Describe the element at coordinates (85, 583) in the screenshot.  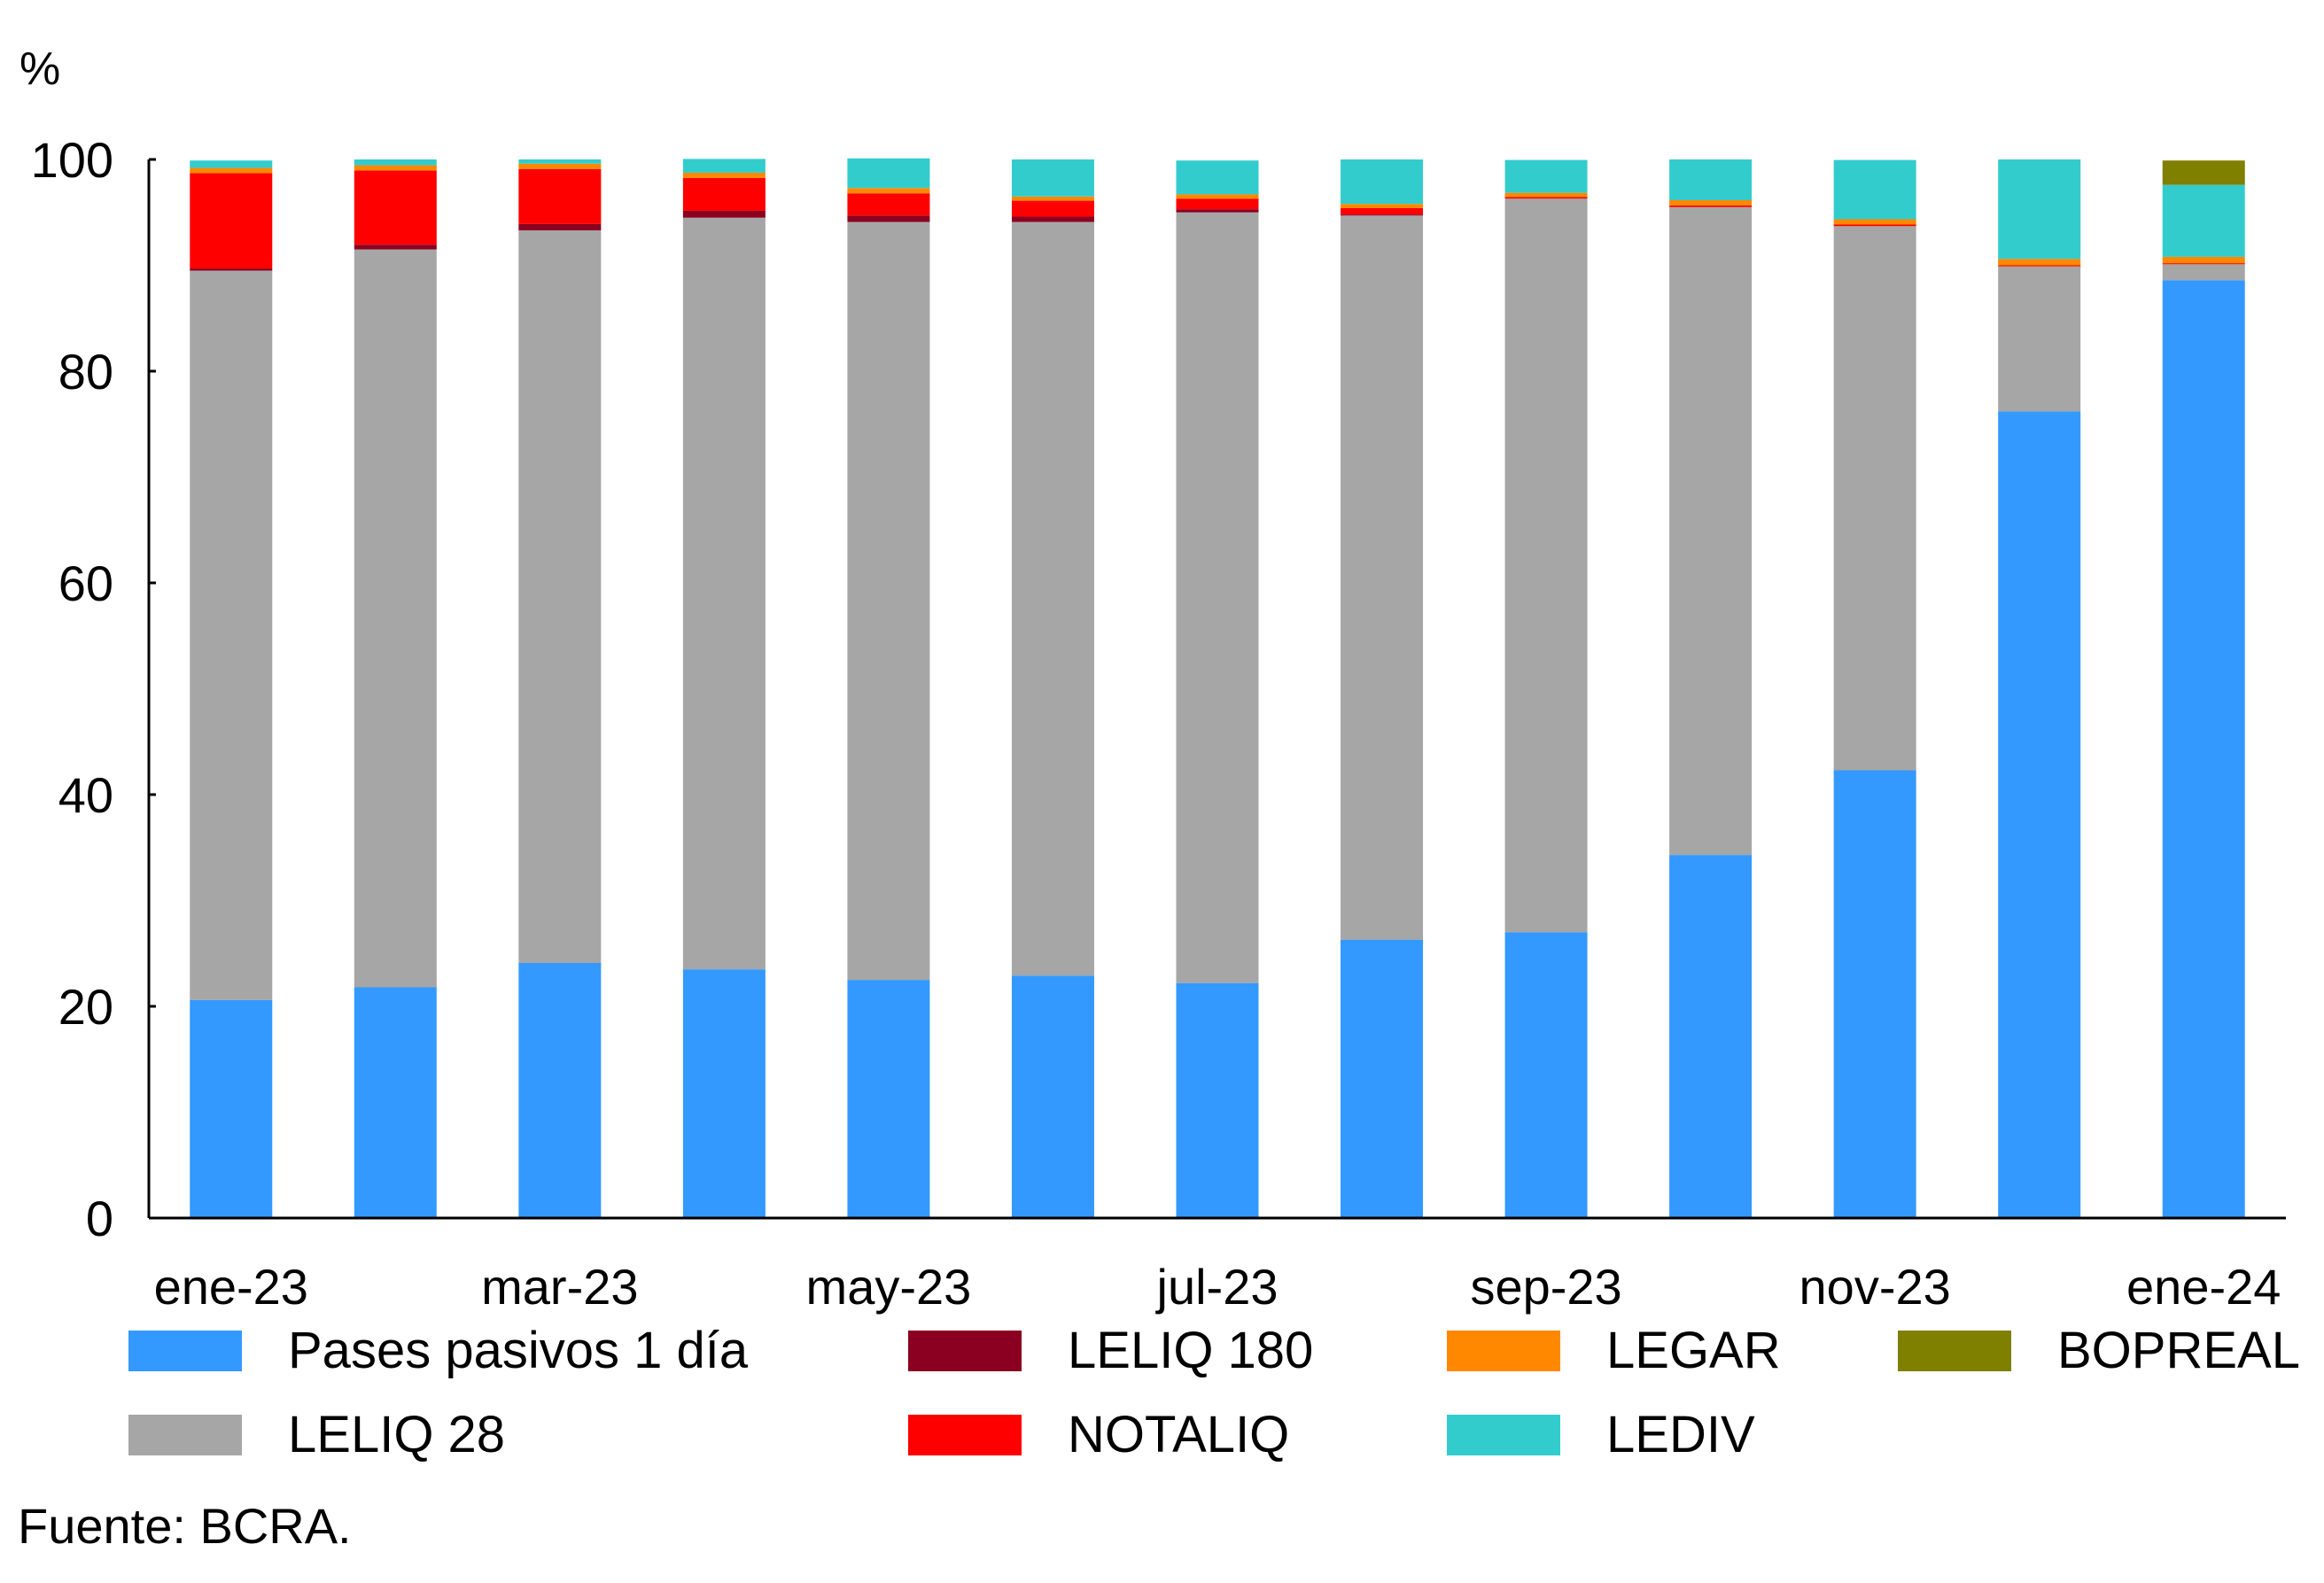
I see `y-tick-label: 60` at that location.